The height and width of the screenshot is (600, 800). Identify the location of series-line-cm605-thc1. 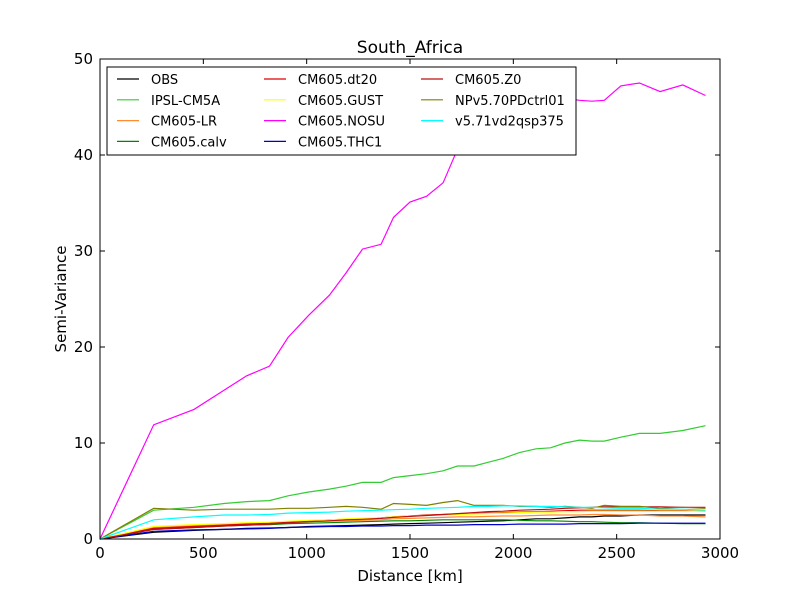
(402, 531).